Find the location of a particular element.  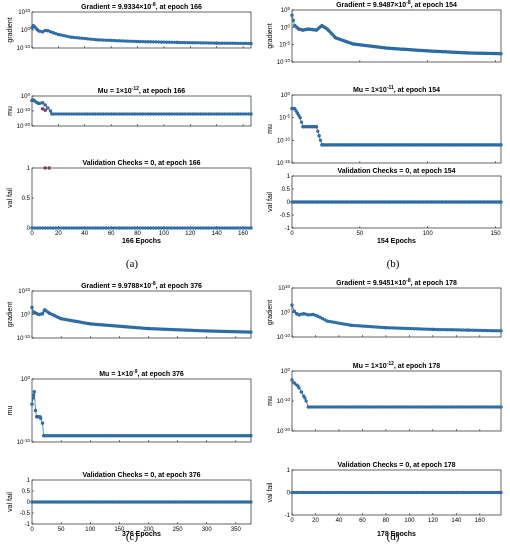

x-tick-label: 120 is located at coordinates (433, 521).